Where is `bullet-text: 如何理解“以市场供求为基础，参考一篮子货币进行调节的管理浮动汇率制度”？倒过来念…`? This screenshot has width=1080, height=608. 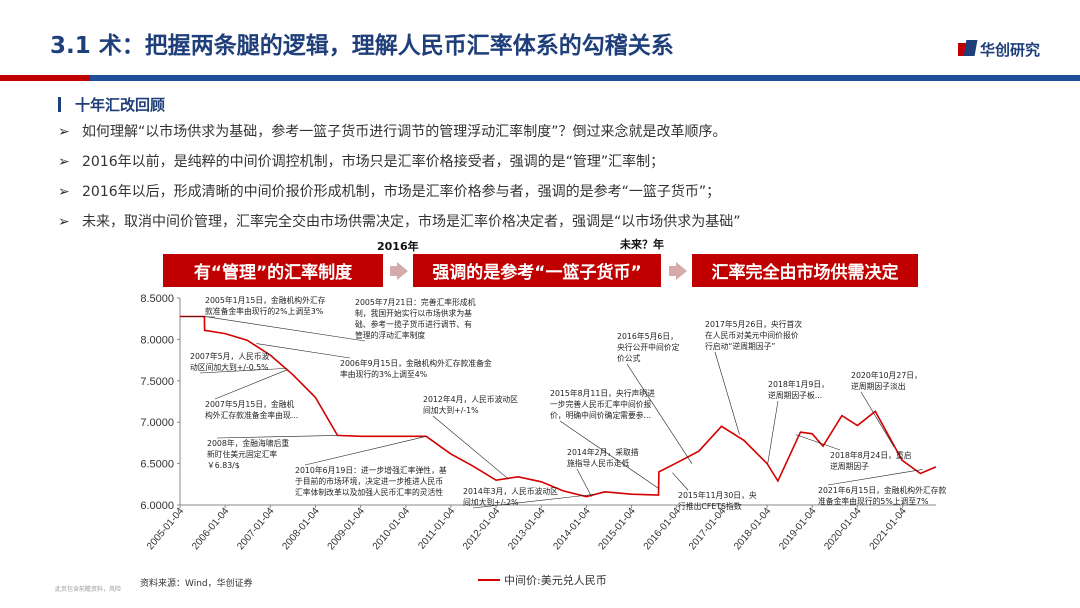
bullet-text: 如何理解“以市场供求为基础，参考一篮子货币进行调节的管理浮动汇率制度”？倒过来念… is located at coordinates (404, 132).